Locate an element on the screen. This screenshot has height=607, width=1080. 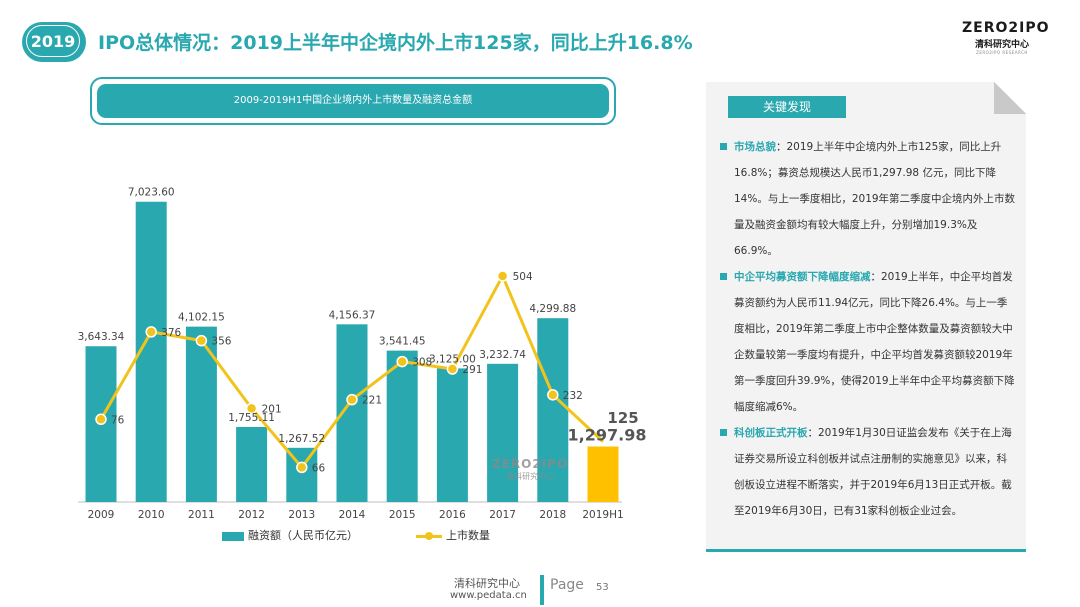
watermark-subtitle: 清科研究中心 is located at coordinates (530, 476).